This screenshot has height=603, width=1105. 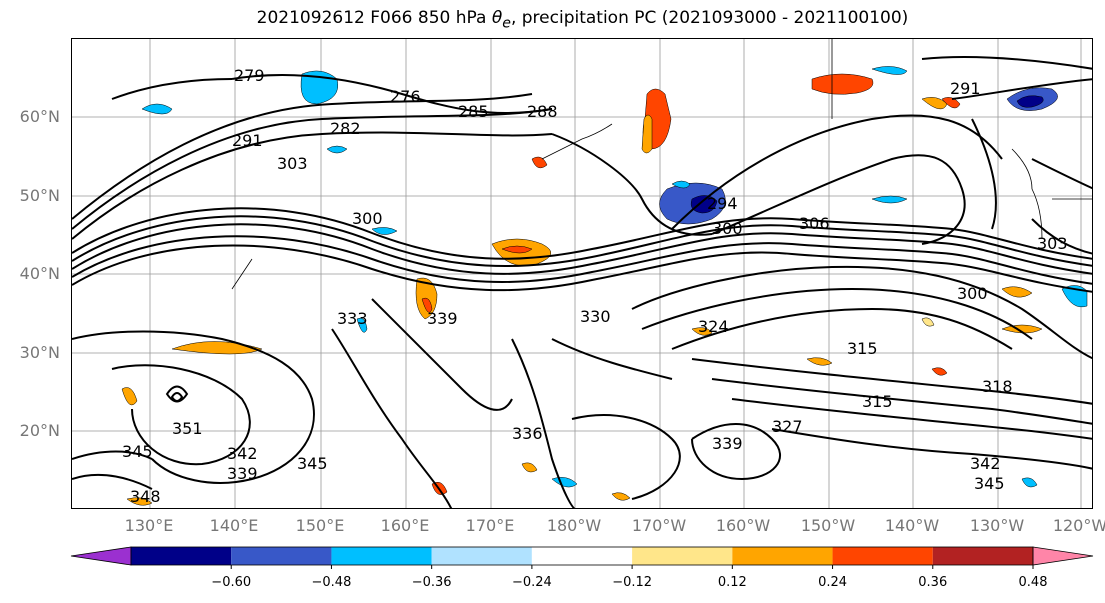 What do you see at coordinates (632, 582) in the screenshot?
I see `colorbar-tick-label: −0.12` at bounding box center [632, 582].